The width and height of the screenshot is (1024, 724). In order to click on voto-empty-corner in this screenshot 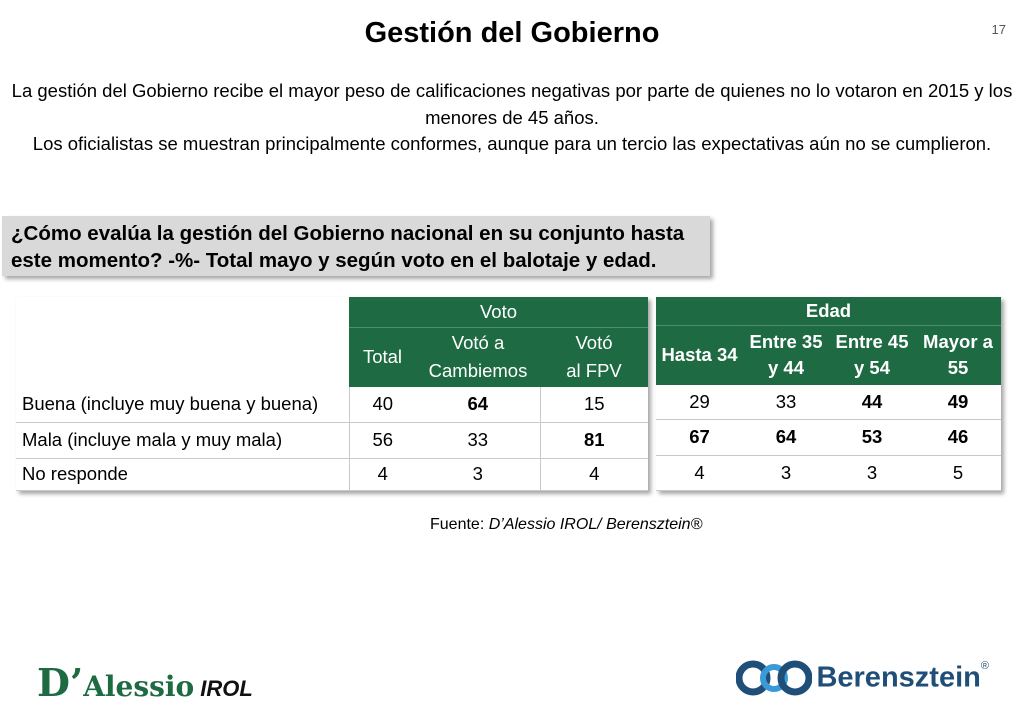, I will do `click(182, 342)`.